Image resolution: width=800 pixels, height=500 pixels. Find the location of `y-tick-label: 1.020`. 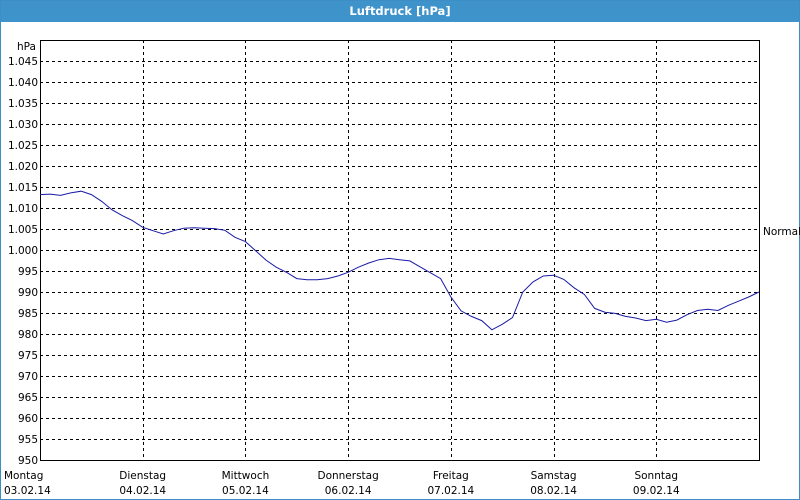

y-tick-label: 1.020 is located at coordinates (23, 167).